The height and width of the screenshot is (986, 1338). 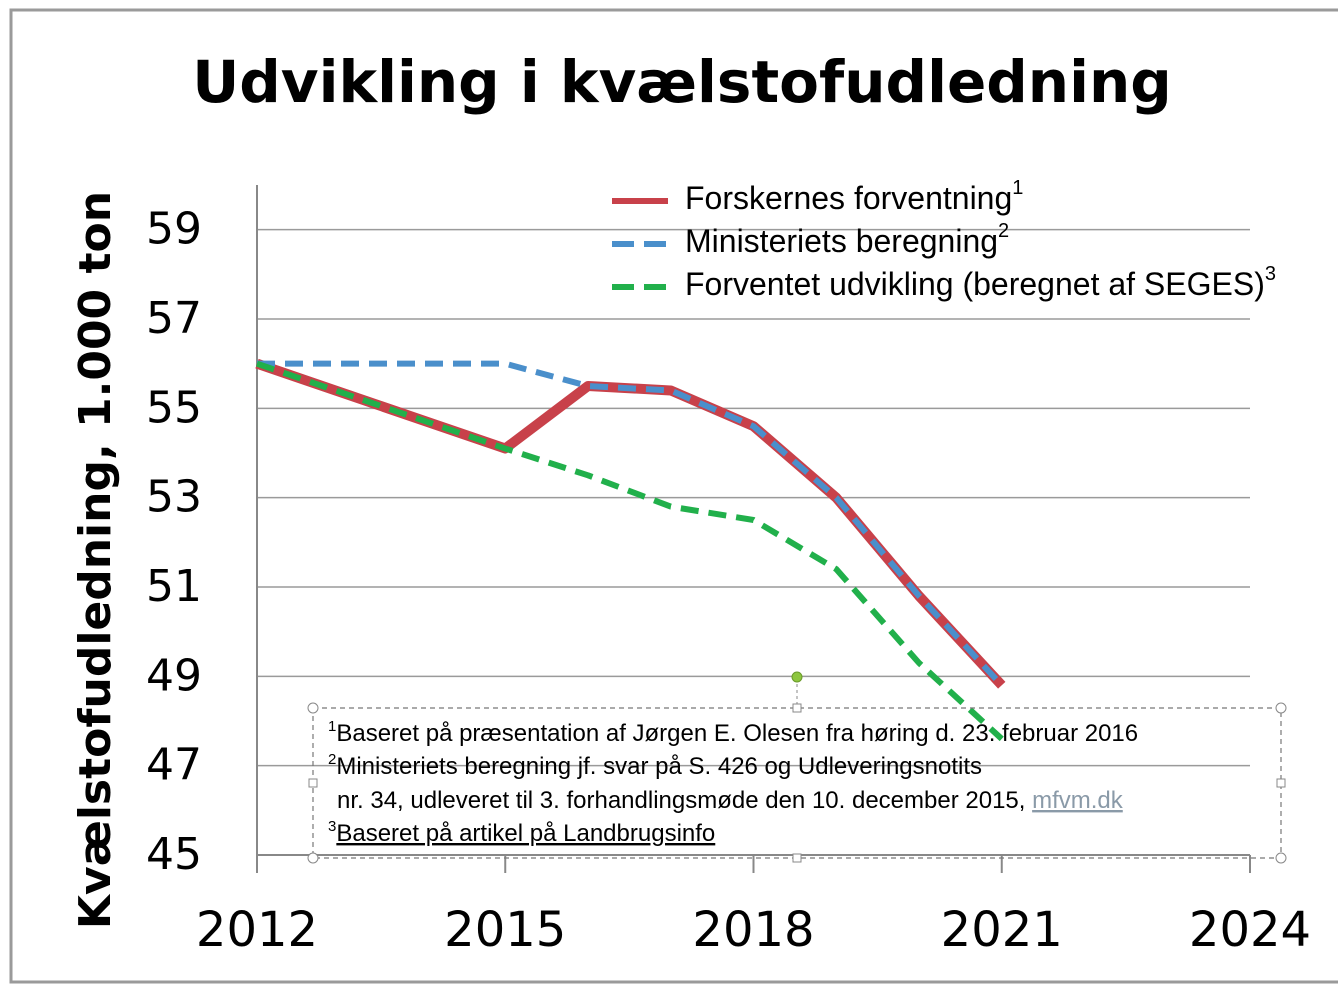 I want to click on footnote-text: Baseret på artikel på Landbrugsinfo, so click(x=525, y=833).